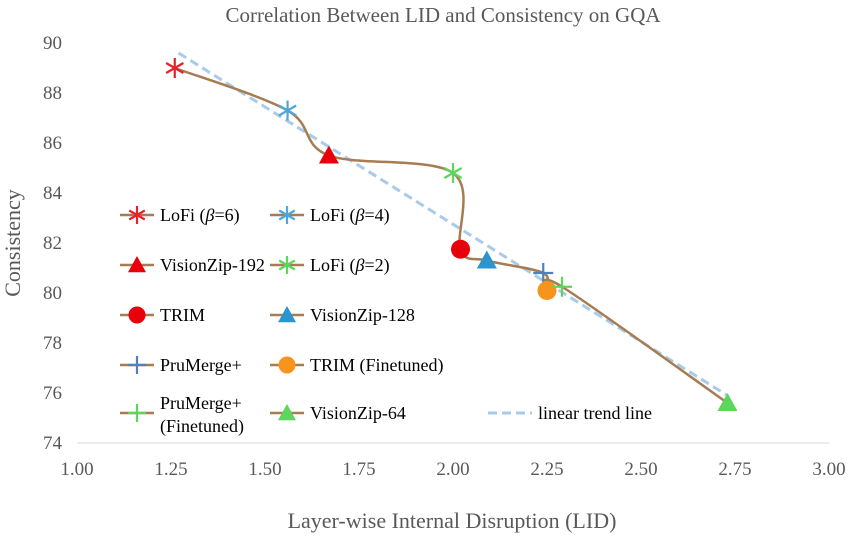 The width and height of the screenshot is (859, 538). I want to click on legend-item: VisionZip-192, so click(192, 265).